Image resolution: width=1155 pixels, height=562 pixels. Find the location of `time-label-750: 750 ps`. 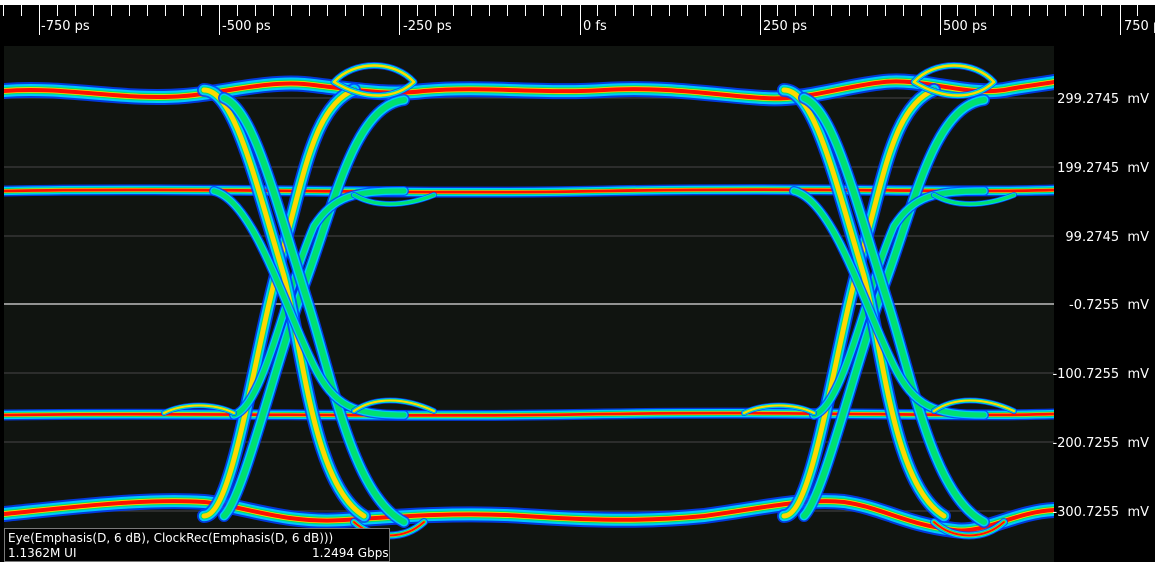

time-label-750: 750 ps is located at coordinates (1139, 26).